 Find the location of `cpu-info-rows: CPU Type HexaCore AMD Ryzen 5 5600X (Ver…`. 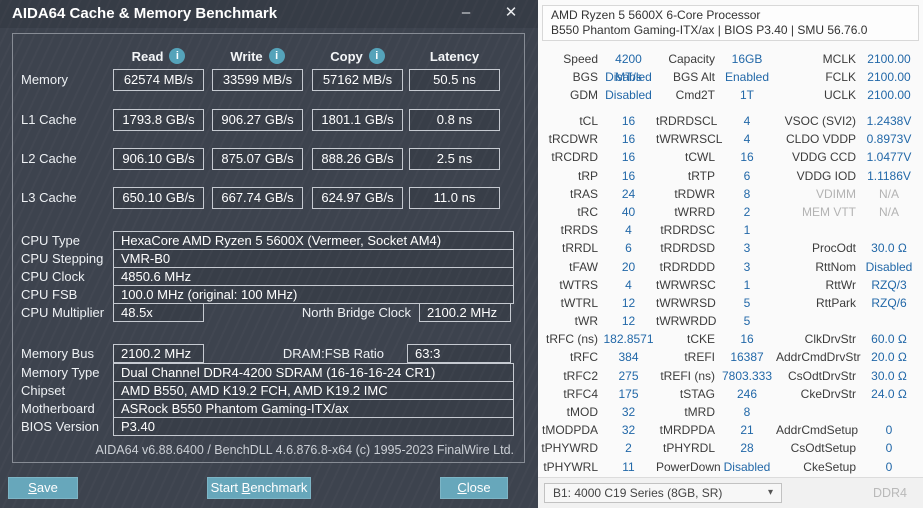

cpu-info-rows: CPU Type HexaCore AMD Ryzen 5 5600X (Ver… is located at coordinates (268, 267).